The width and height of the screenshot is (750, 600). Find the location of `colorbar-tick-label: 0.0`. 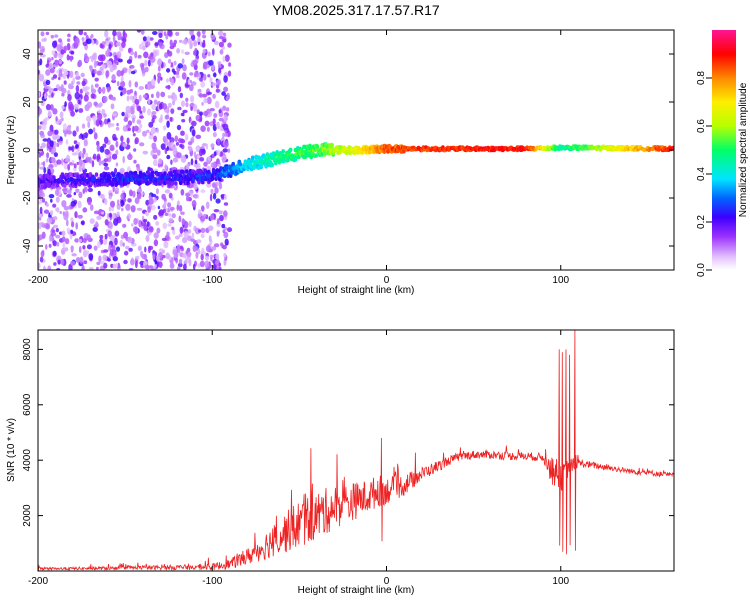

colorbar-tick-label: 0.0 is located at coordinates (701, 270).